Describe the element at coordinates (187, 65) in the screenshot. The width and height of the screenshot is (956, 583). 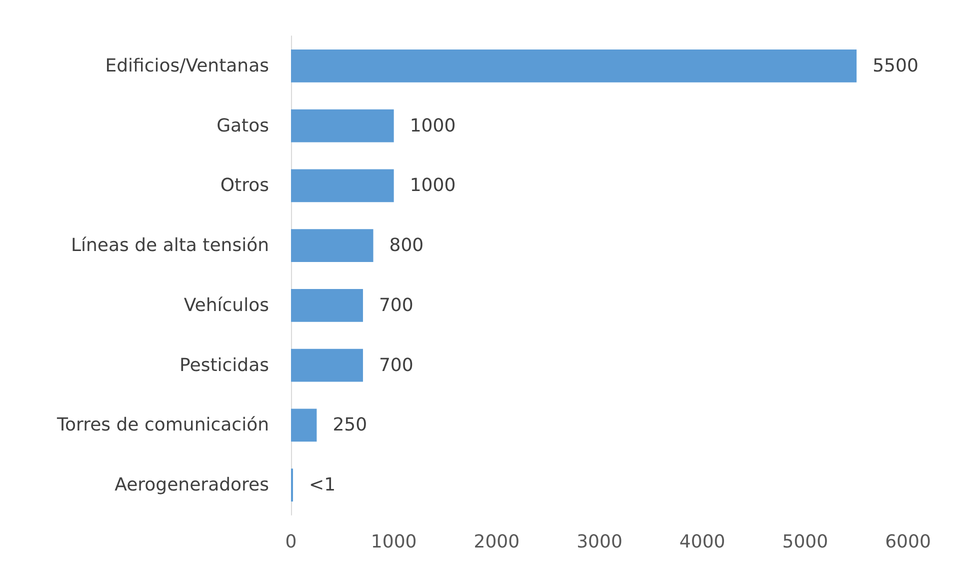
I see `y-tick-label: Edificios/Ventanas` at that location.